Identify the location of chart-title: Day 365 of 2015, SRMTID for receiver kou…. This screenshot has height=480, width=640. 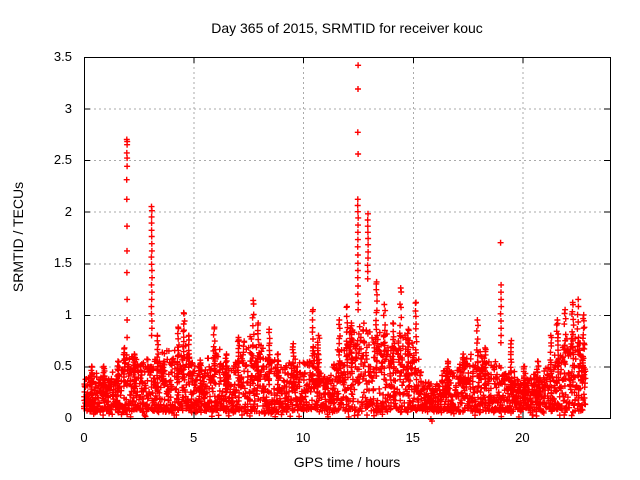
(347, 28).